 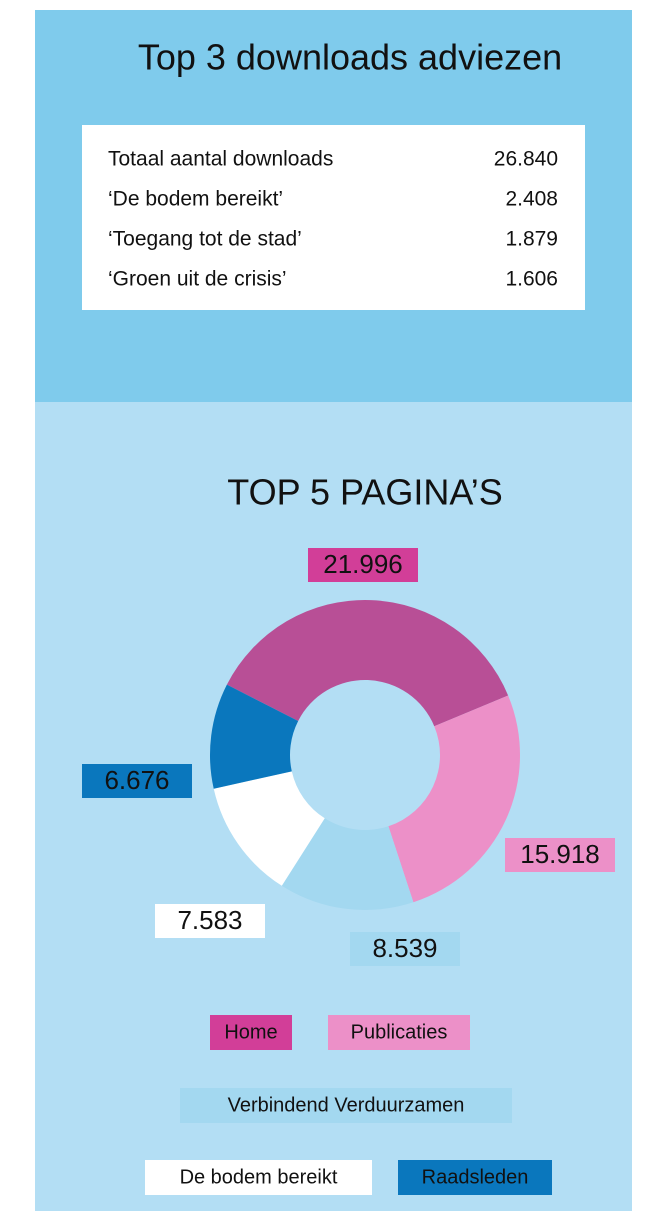 I want to click on row-value: 1.606, so click(x=531, y=279).